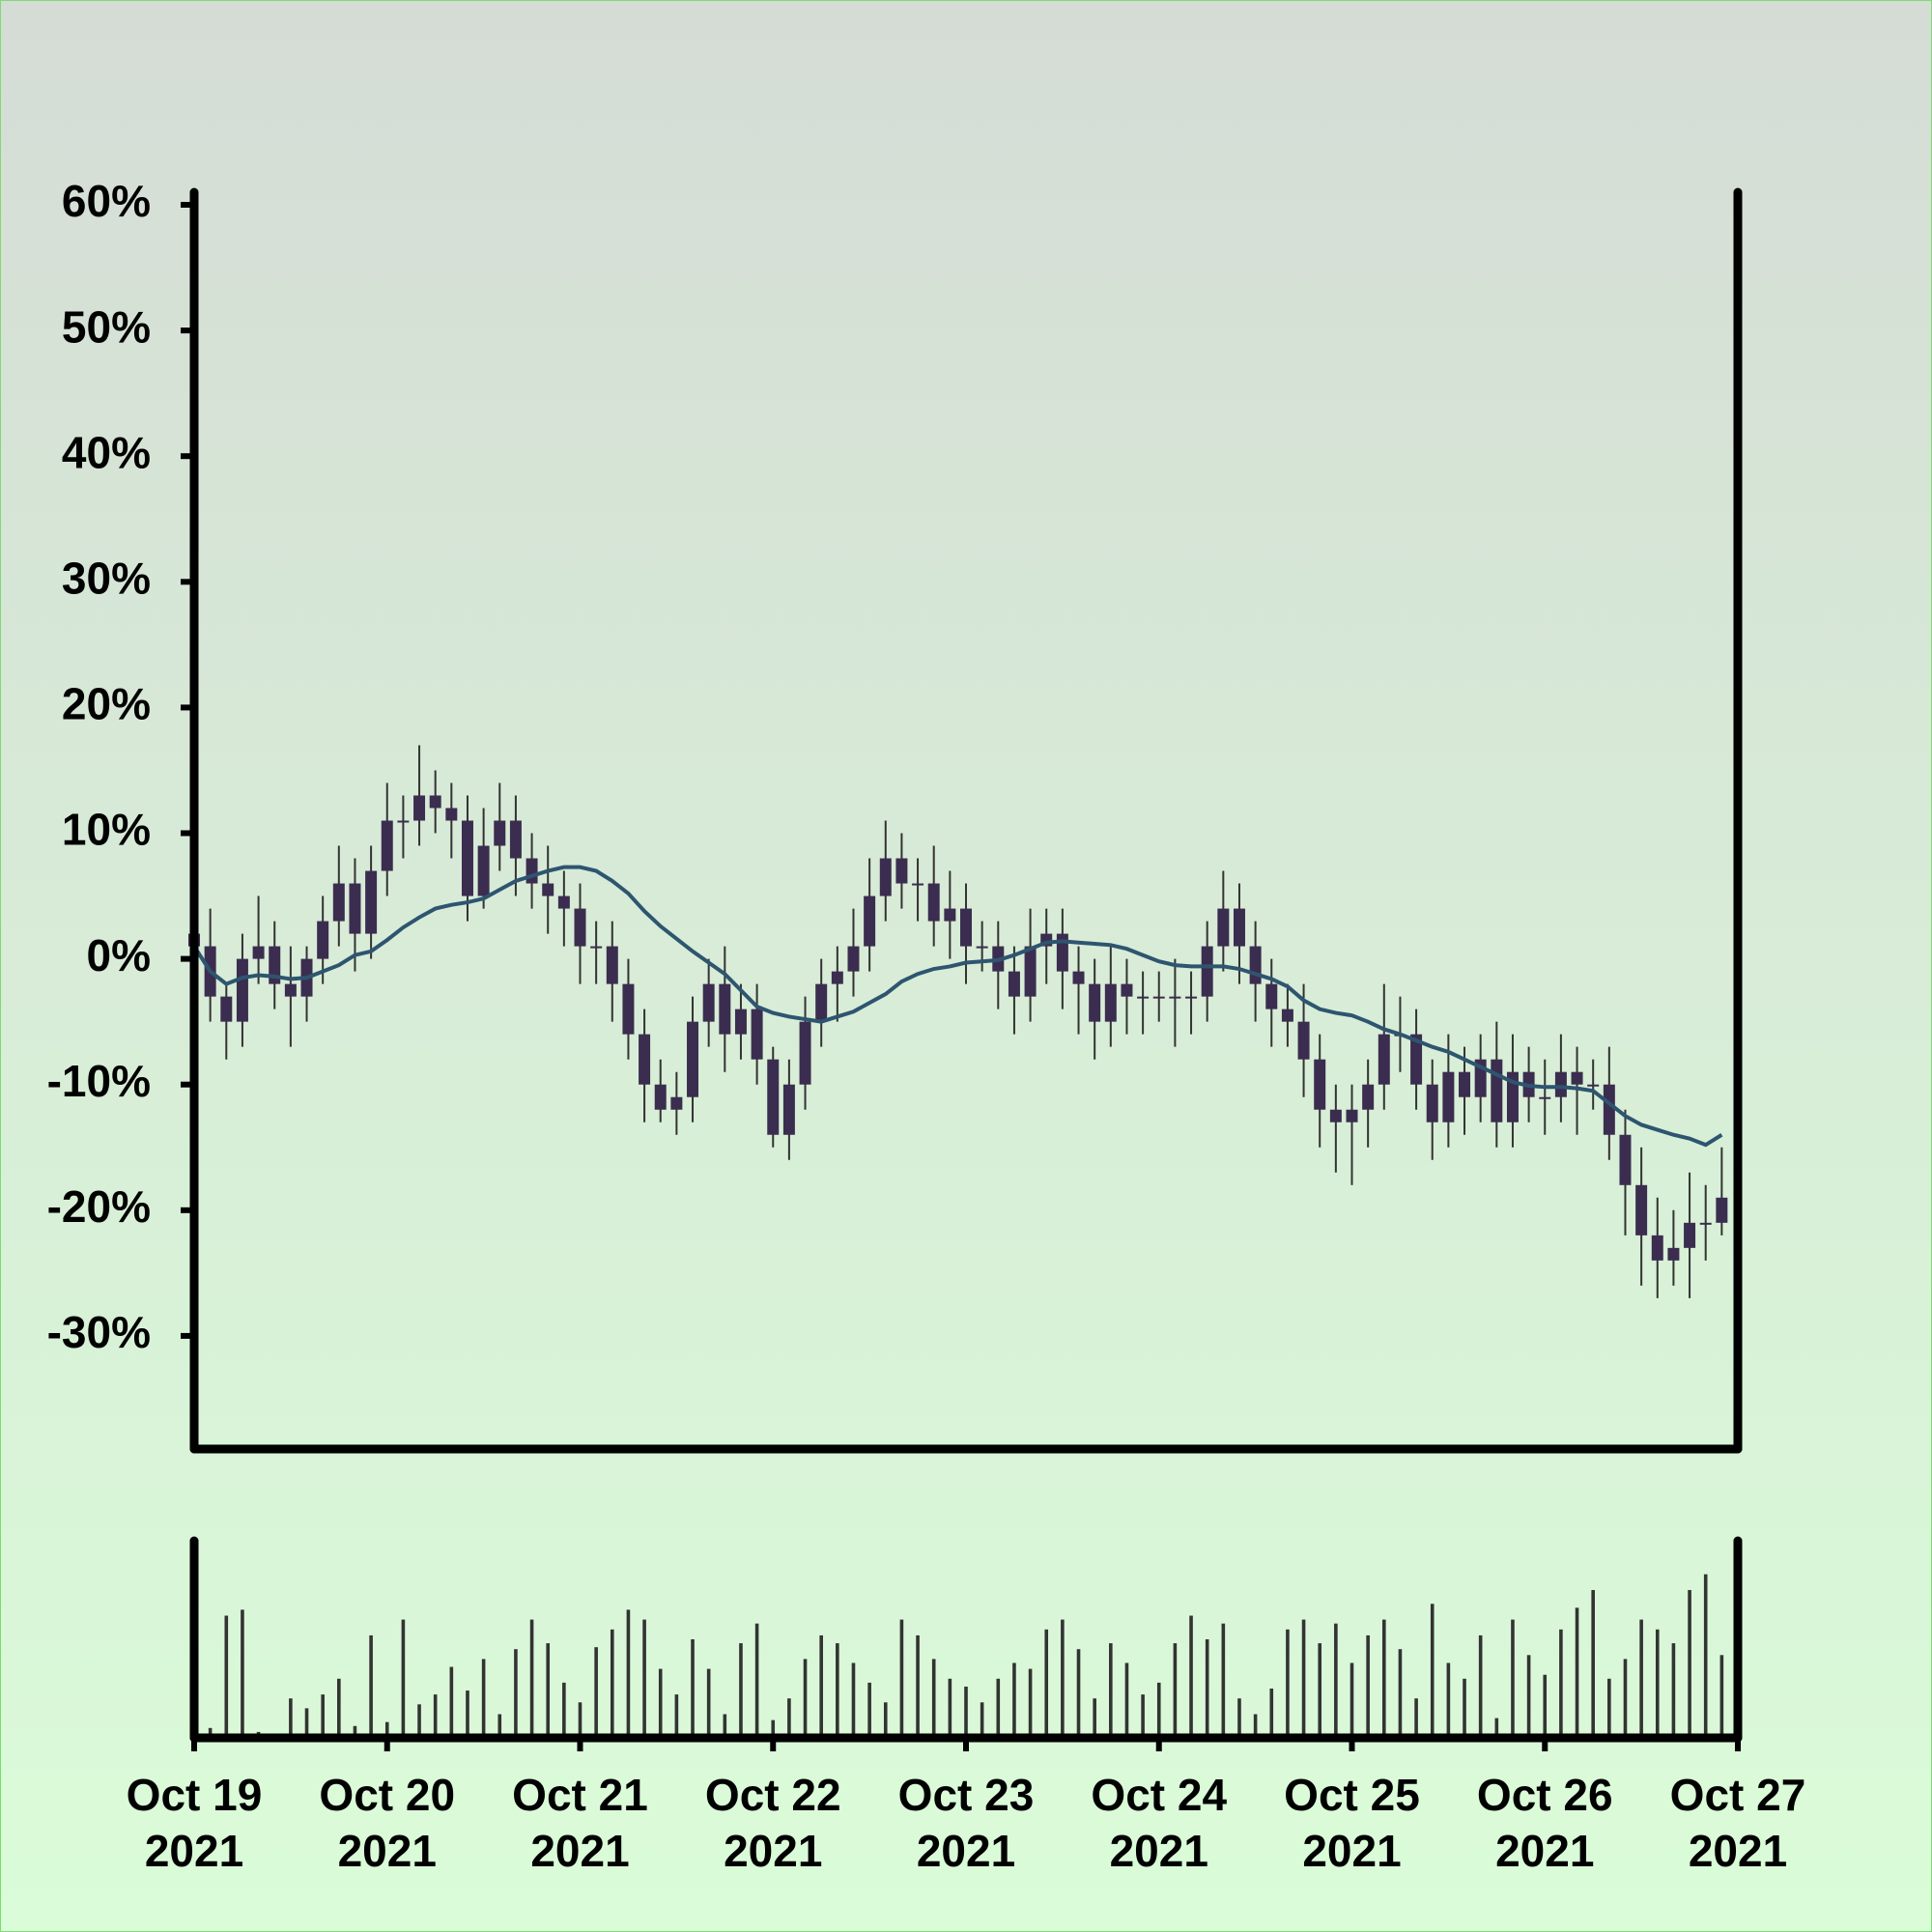  What do you see at coordinates (580, 1823) in the screenshot?
I see `x-tick-label: Oct 21 2021` at bounding box center [580, 1823].